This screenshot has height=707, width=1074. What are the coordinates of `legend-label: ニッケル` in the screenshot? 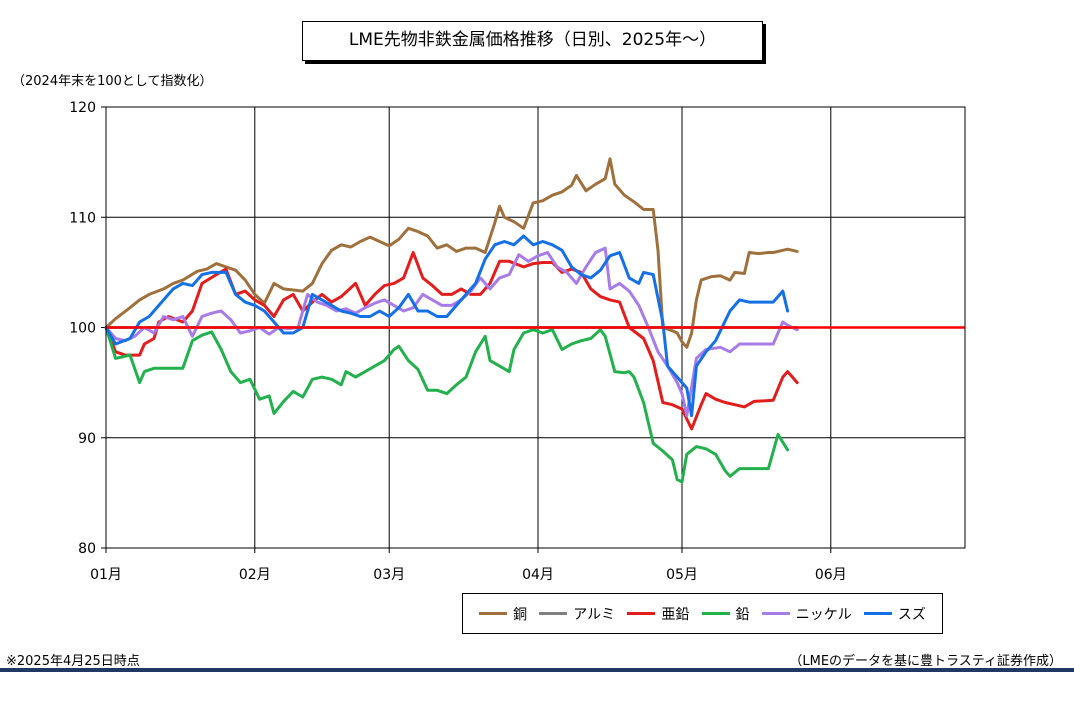 It's located at (823, 614).